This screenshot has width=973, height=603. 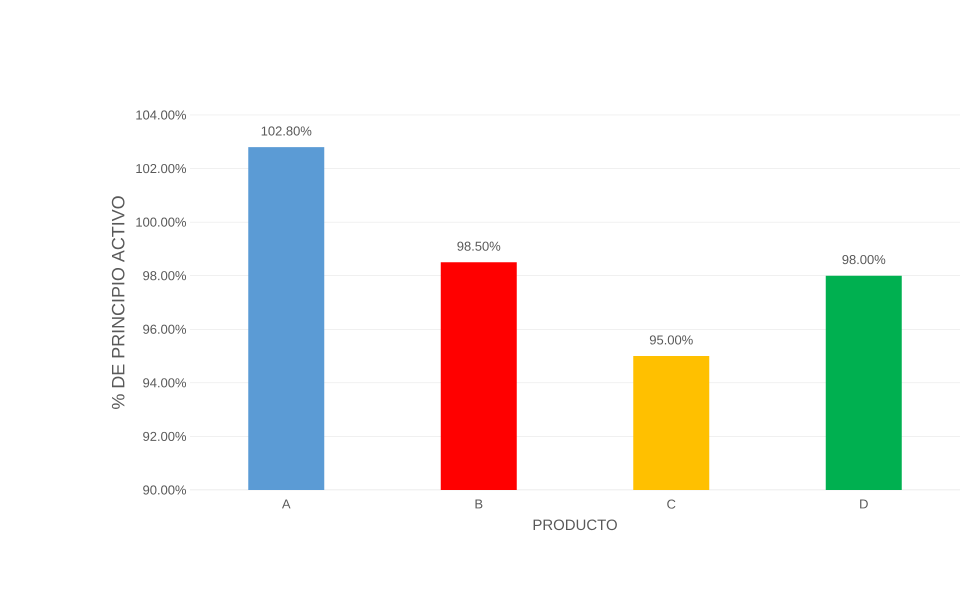 I want to click on x-tick-label: D, so click(x=864, y=504).